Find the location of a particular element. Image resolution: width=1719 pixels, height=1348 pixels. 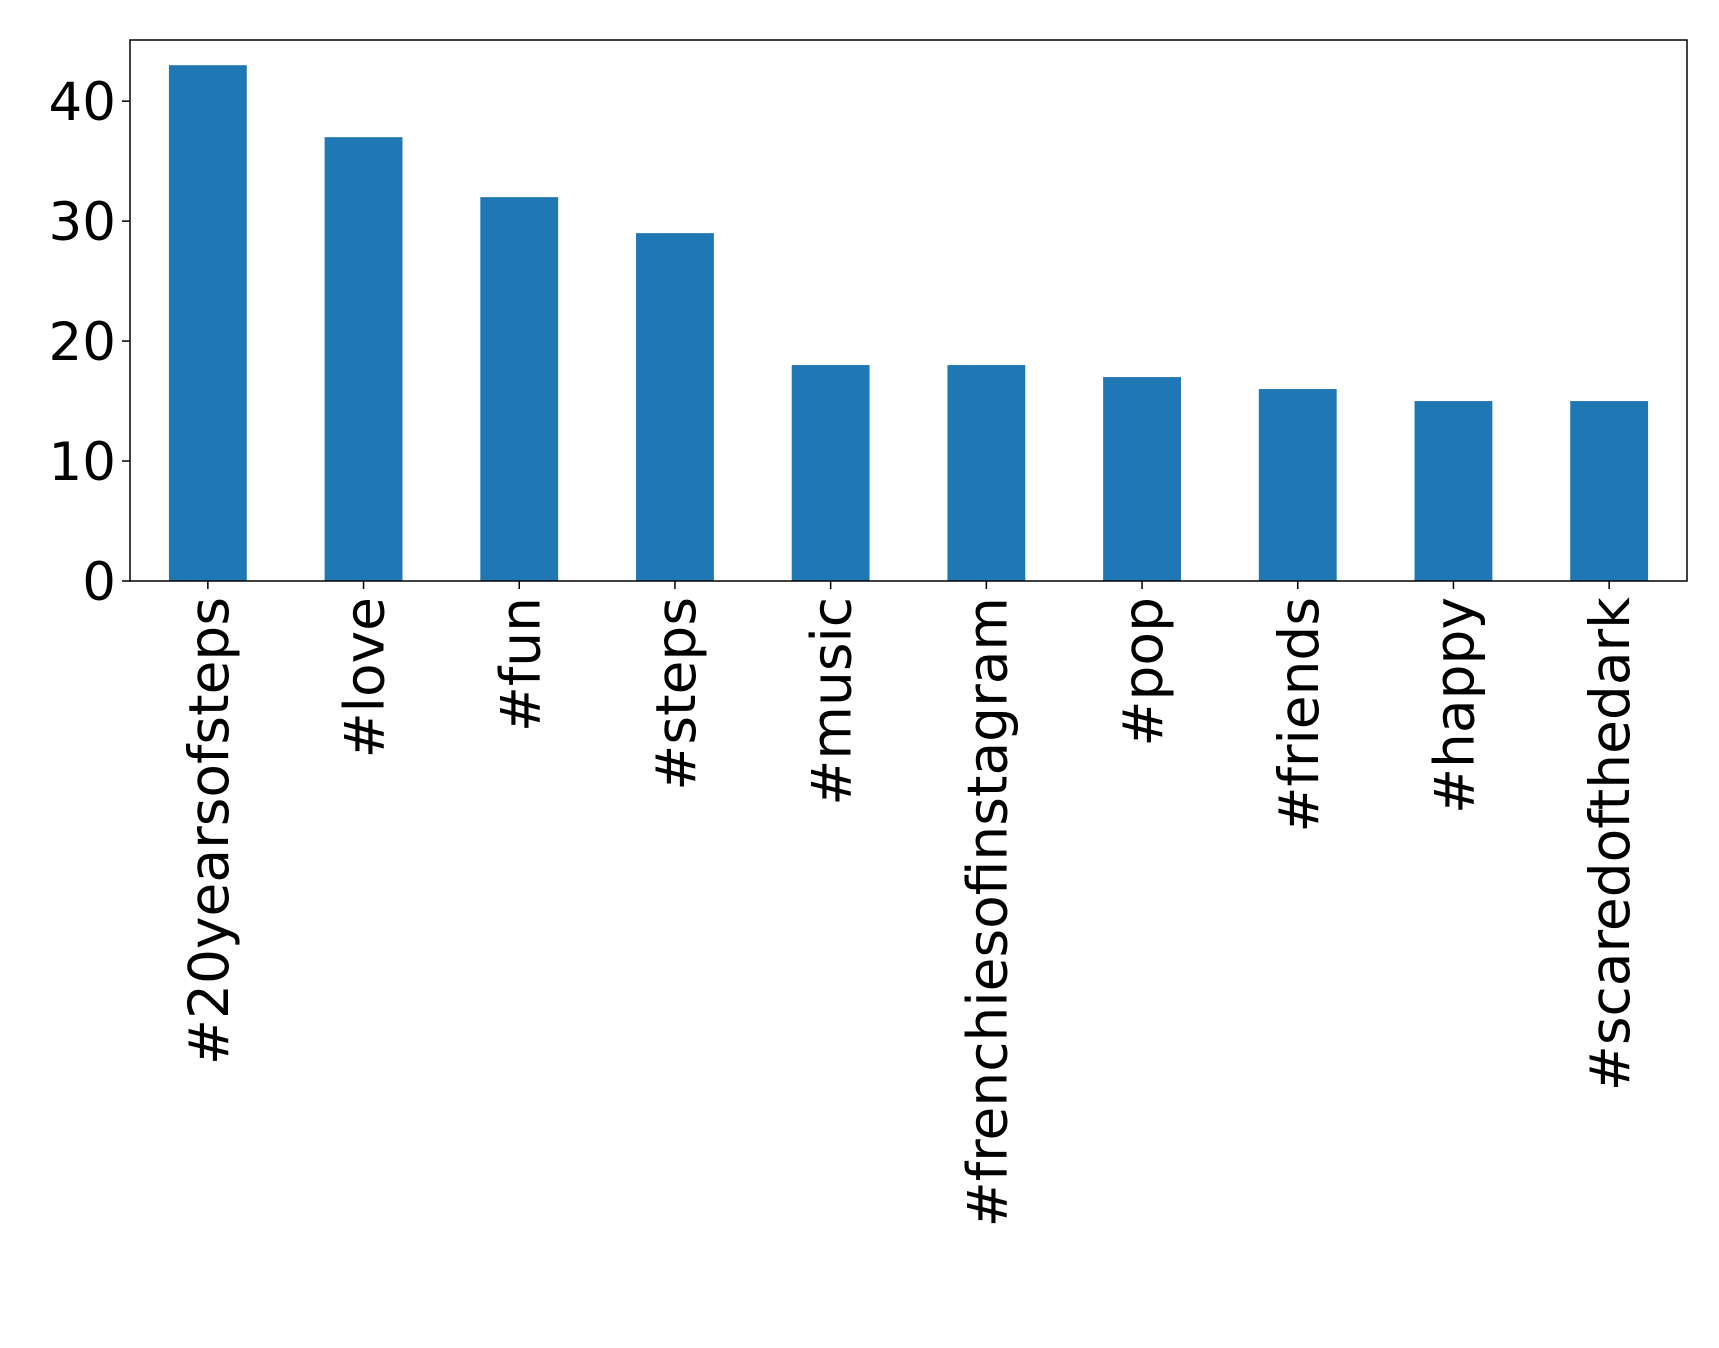

x-tick-label: #love is located at coordinates (365, 677).